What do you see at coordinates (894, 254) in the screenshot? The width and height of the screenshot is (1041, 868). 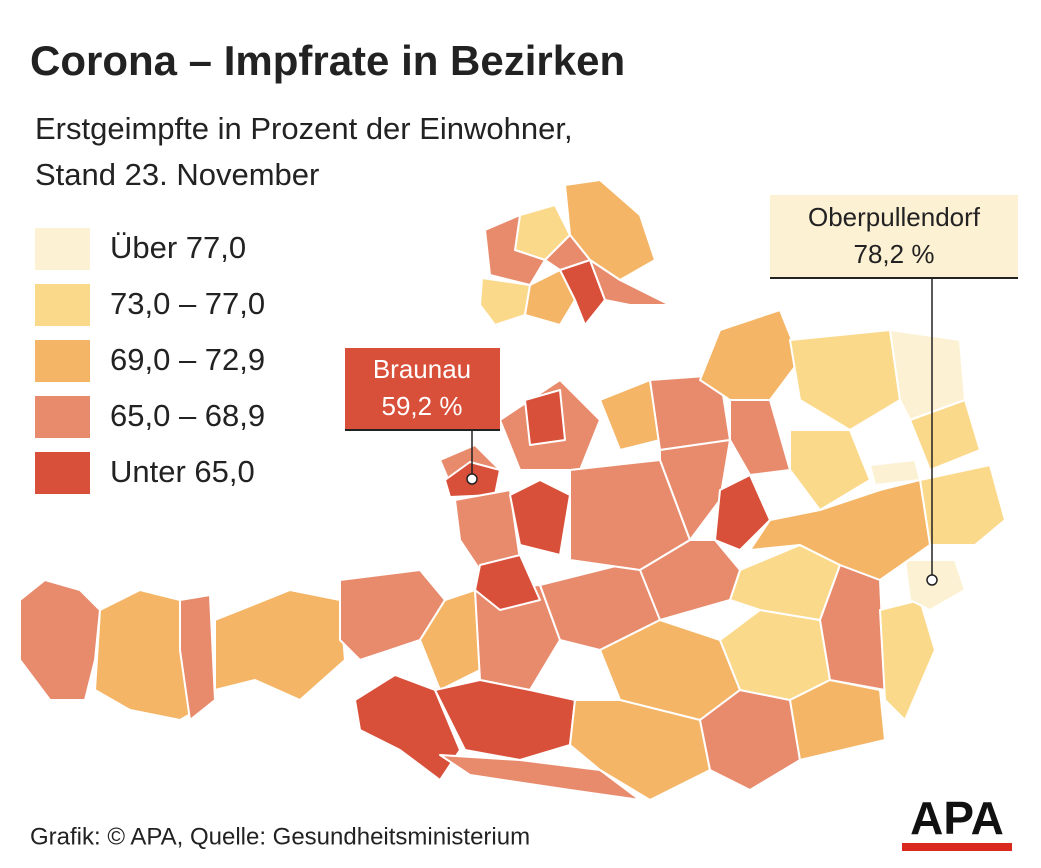 I see `callout-value: 78,2 %` at bounding box center [894, 254].